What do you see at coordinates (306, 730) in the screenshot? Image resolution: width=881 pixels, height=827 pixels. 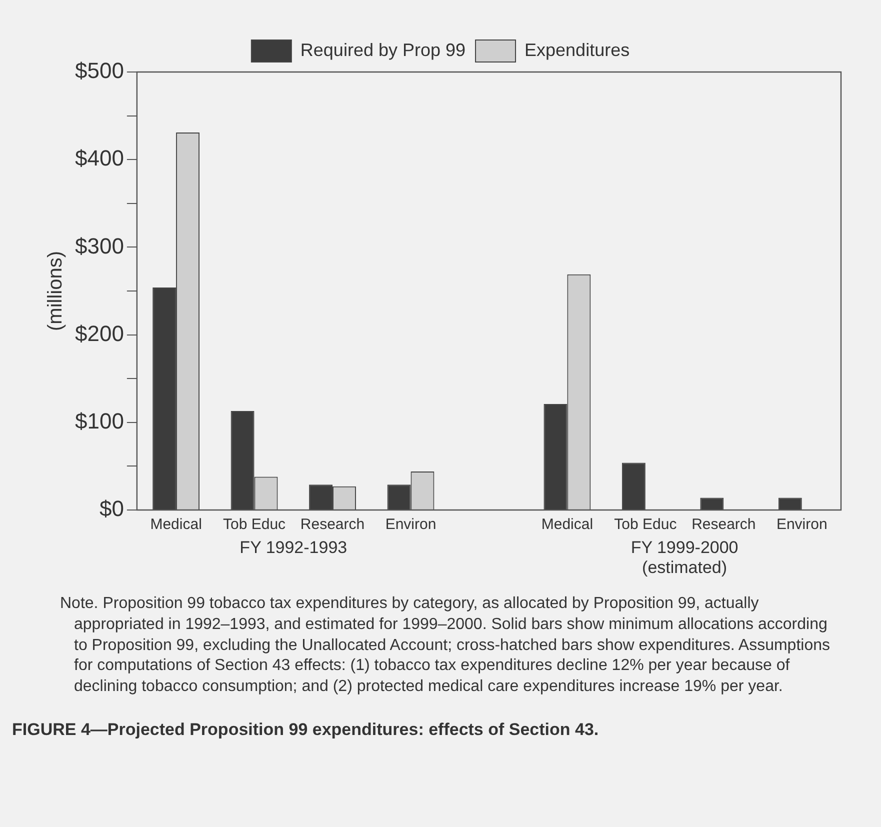 I see `text: FIGURE 4—Projected Proposition 99 expenditures: effects of Section 43.` at bounding box center [306, 730].